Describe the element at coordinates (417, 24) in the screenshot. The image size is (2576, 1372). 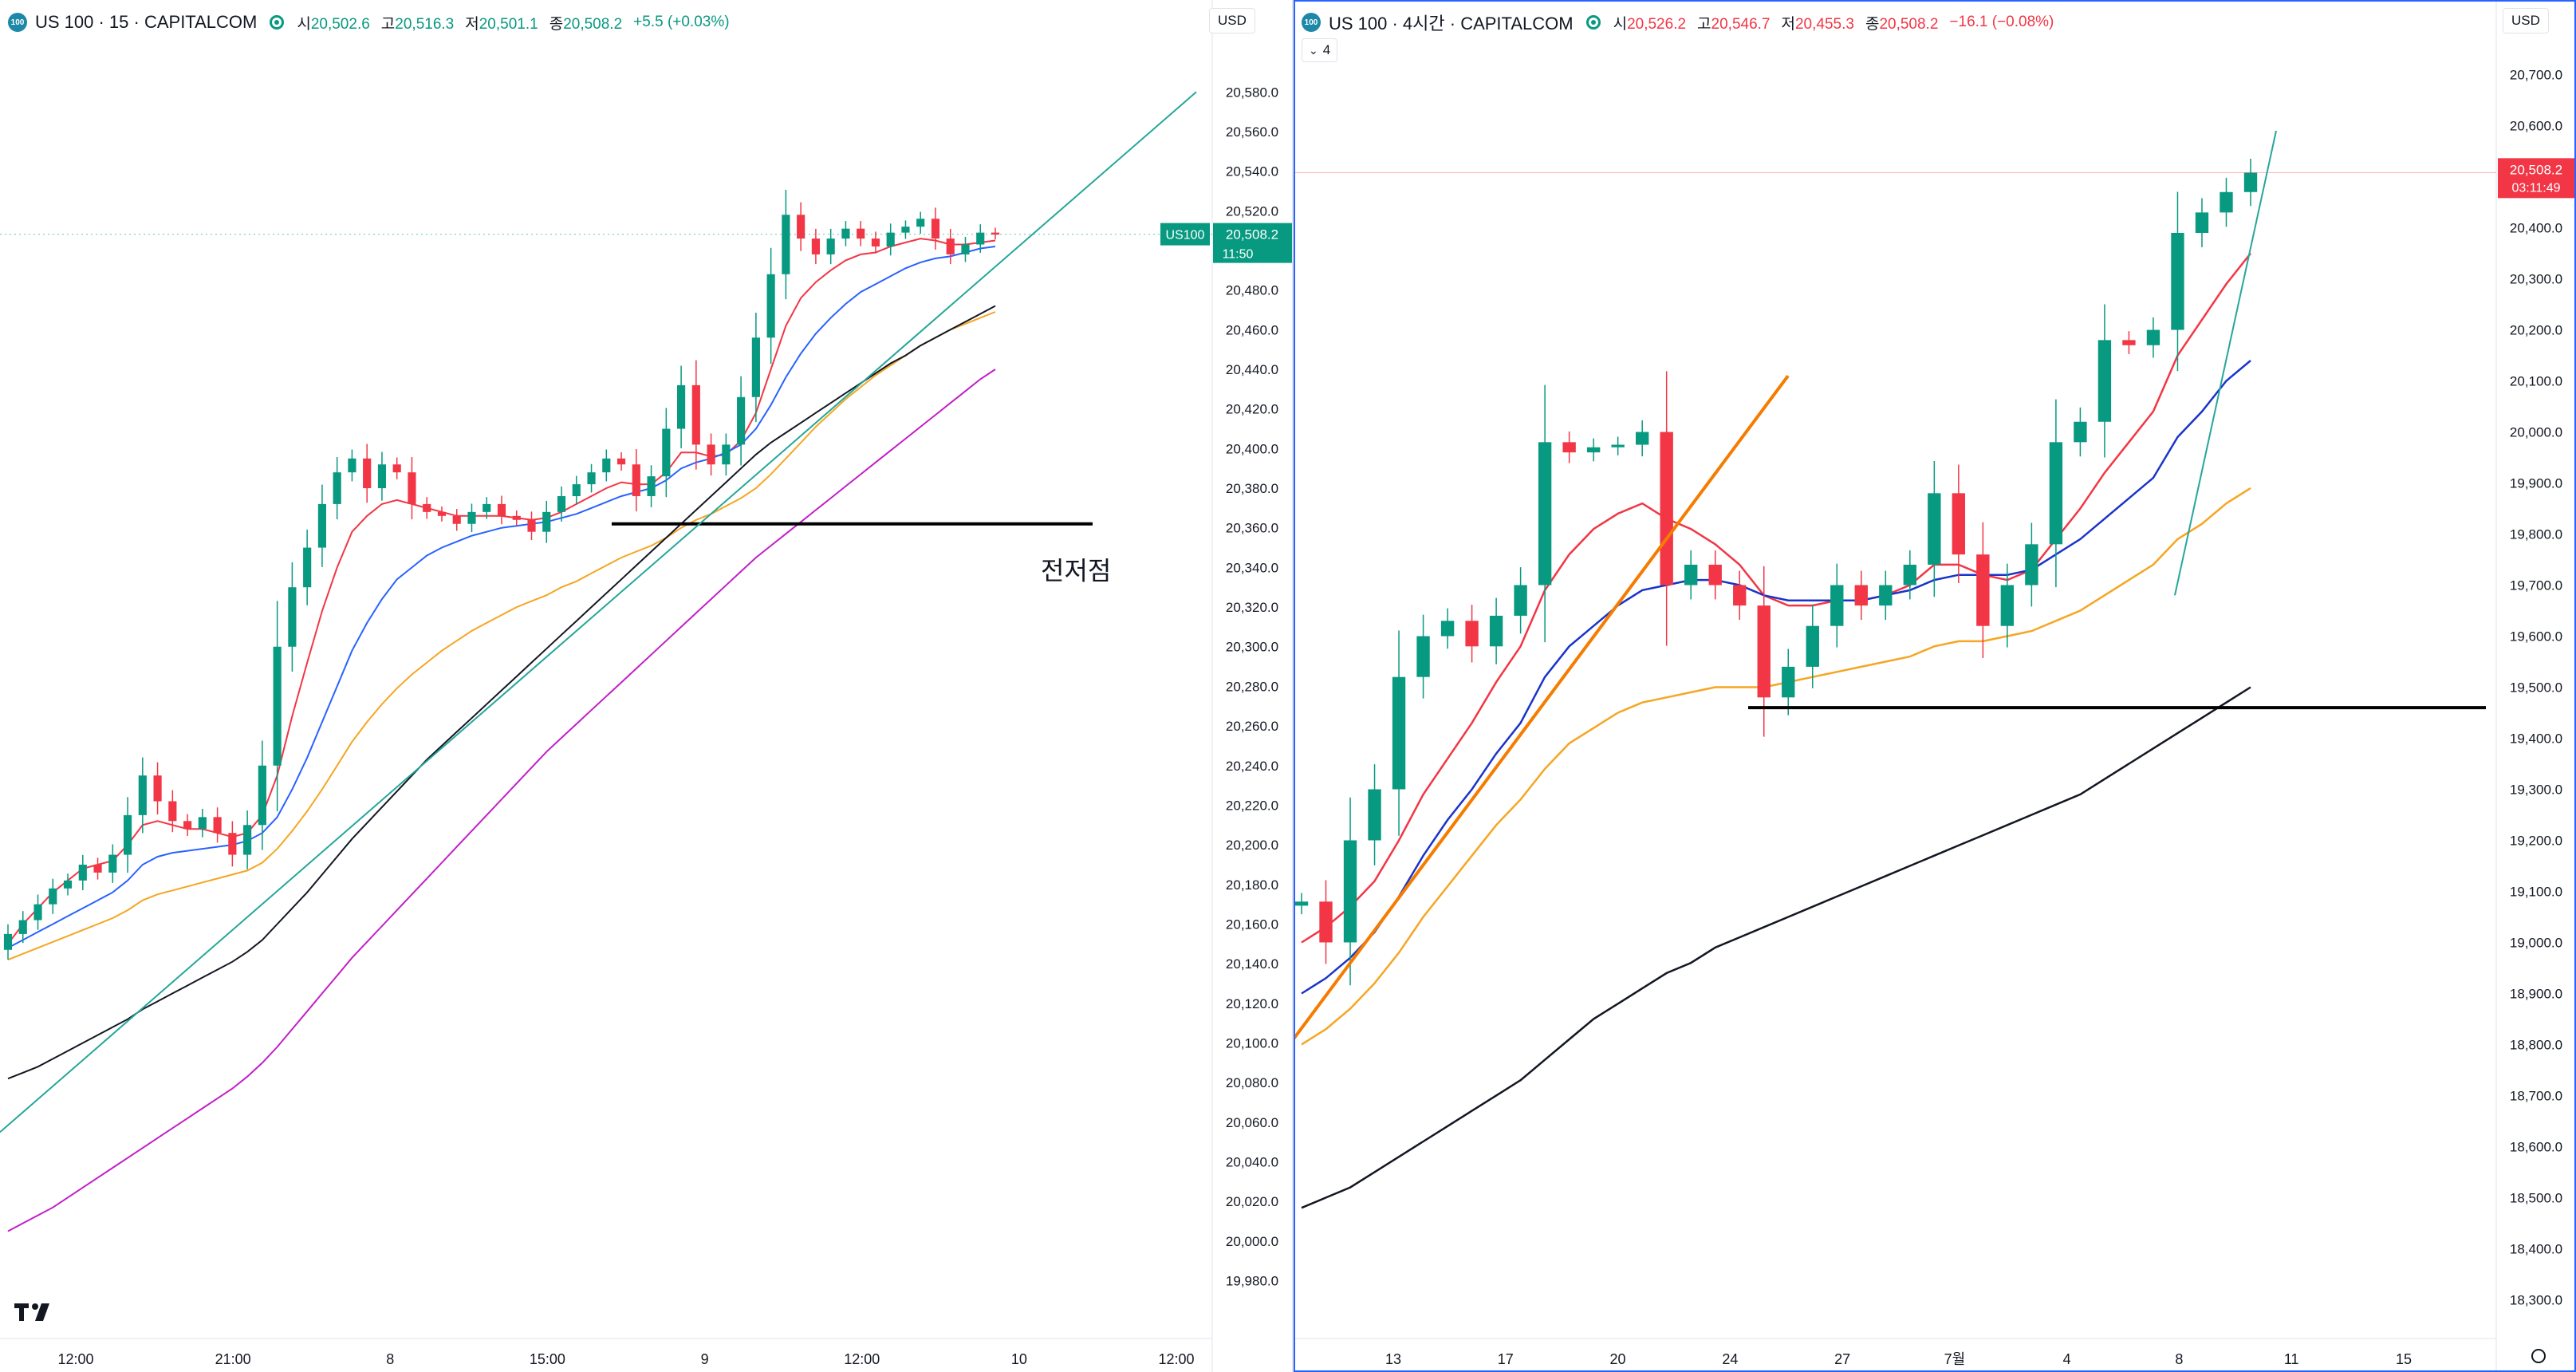
I see `ohlc-high: 고20,516.3` at that location.